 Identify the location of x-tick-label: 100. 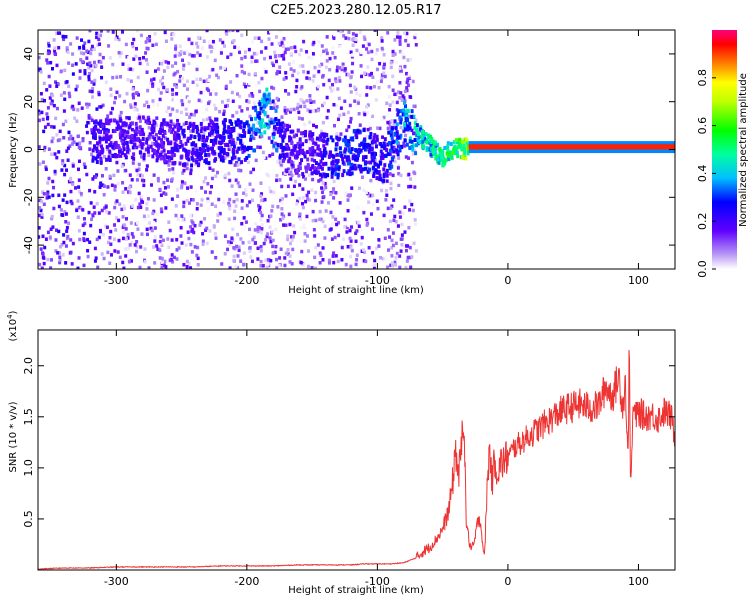
(638, 280).